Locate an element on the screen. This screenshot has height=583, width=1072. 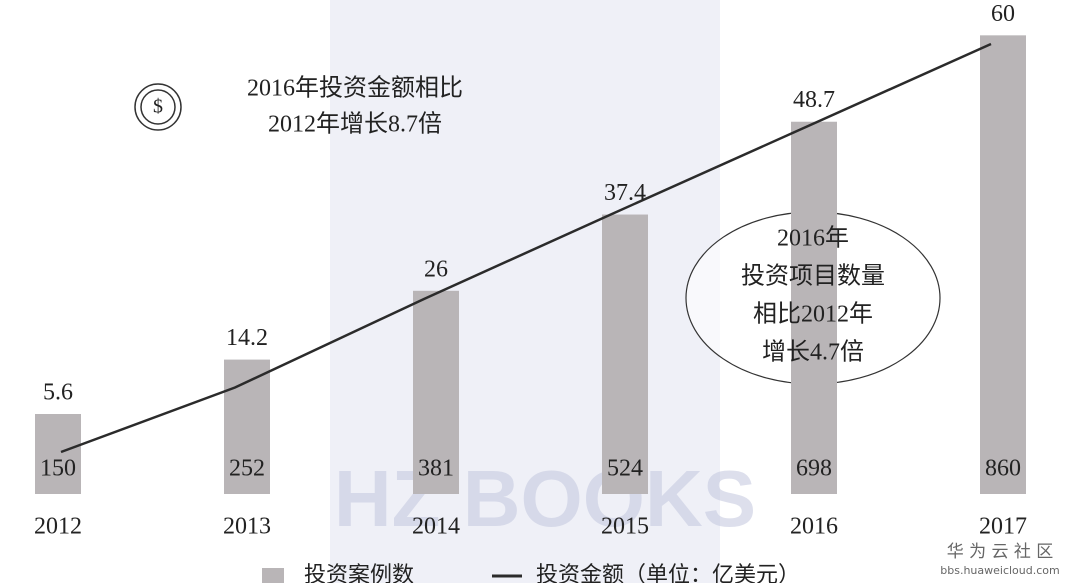
watermark: HZ BOOKS is located at coordinates (545, 498).